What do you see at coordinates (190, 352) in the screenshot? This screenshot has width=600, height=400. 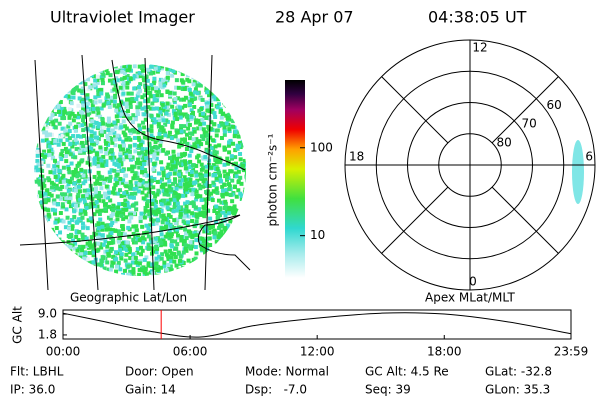 I see `x-tick-label: 06:00` at bounding box center [190, 352].